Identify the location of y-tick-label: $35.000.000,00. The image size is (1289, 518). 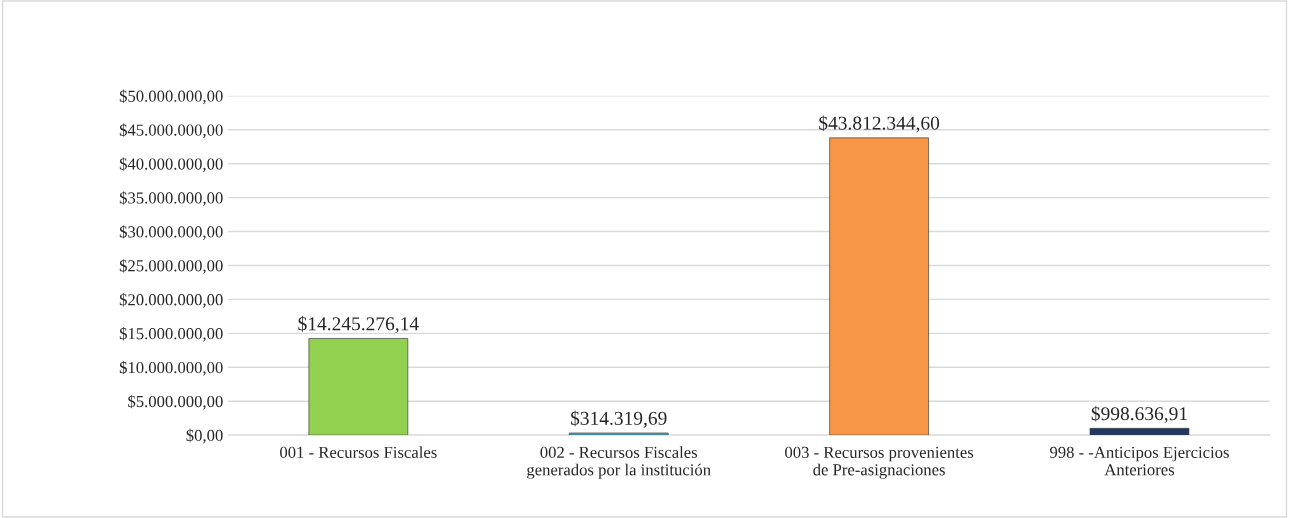
(171, 198).